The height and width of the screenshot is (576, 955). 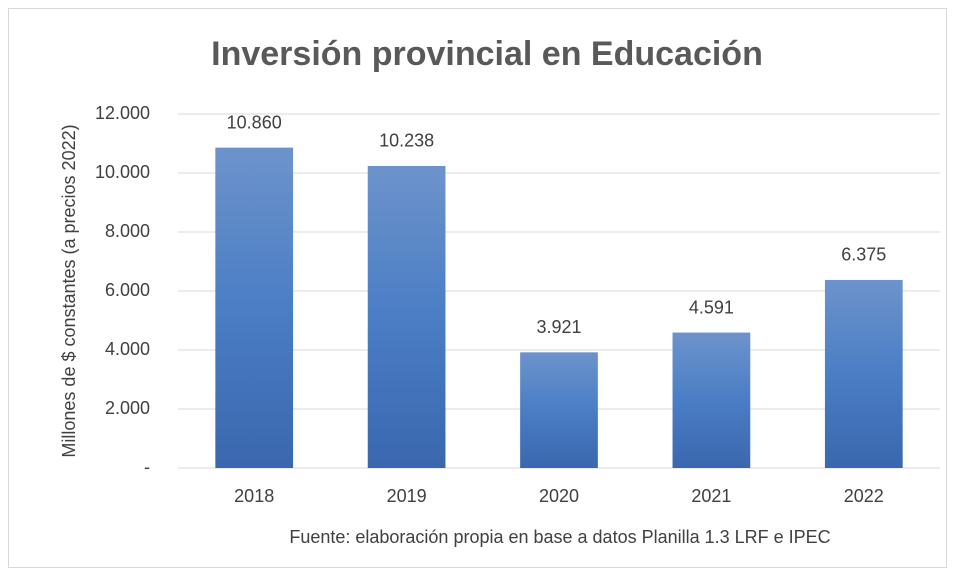 I want to click on y-tick-label: 2.000, so click(x=127, y=408).